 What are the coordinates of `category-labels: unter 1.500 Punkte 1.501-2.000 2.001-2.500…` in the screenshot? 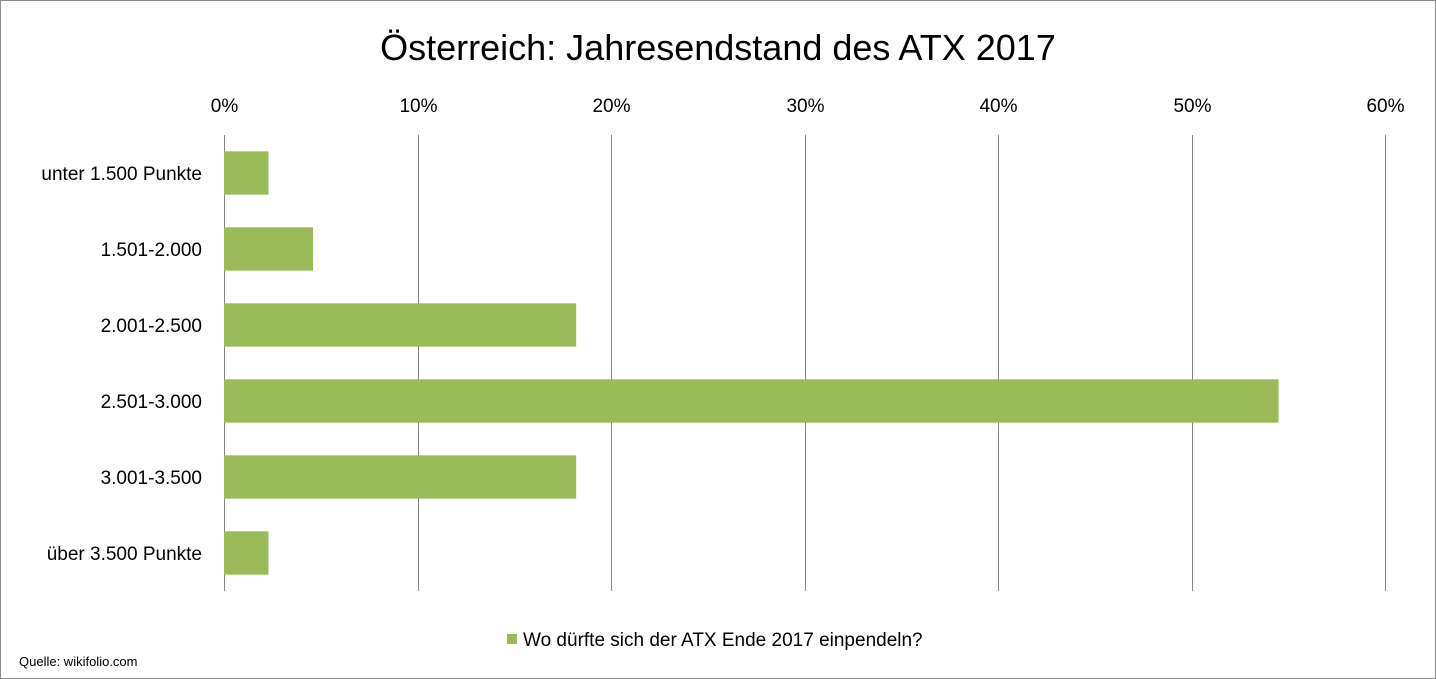 It's located at (121, 364).